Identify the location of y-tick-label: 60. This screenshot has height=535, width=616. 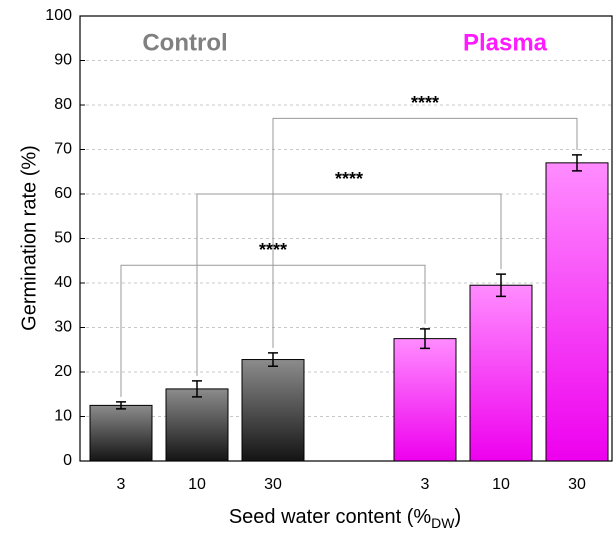
(63, 193).